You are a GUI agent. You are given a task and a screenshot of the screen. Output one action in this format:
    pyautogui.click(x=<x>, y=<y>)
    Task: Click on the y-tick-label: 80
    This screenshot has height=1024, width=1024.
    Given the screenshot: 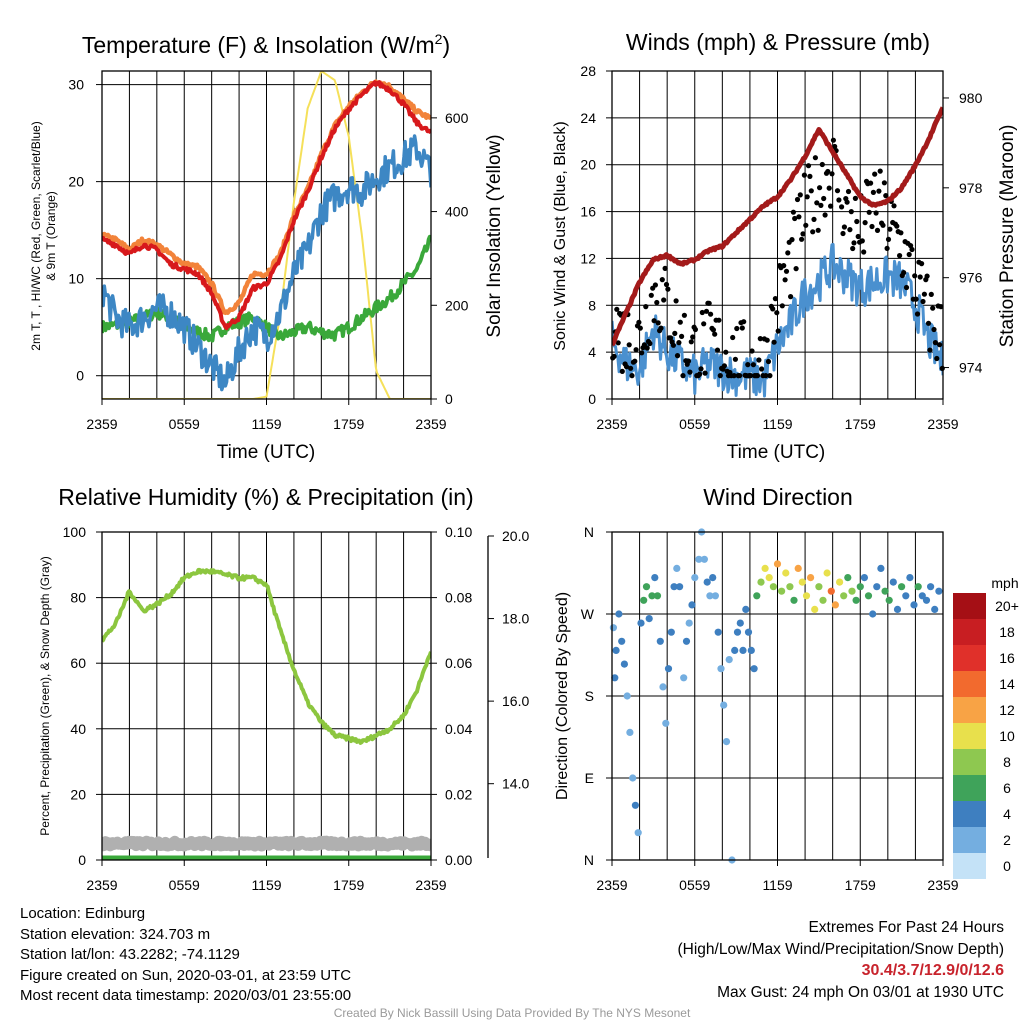 What is the action you would take?
    pyautogui.click(x=78, y=598)
    